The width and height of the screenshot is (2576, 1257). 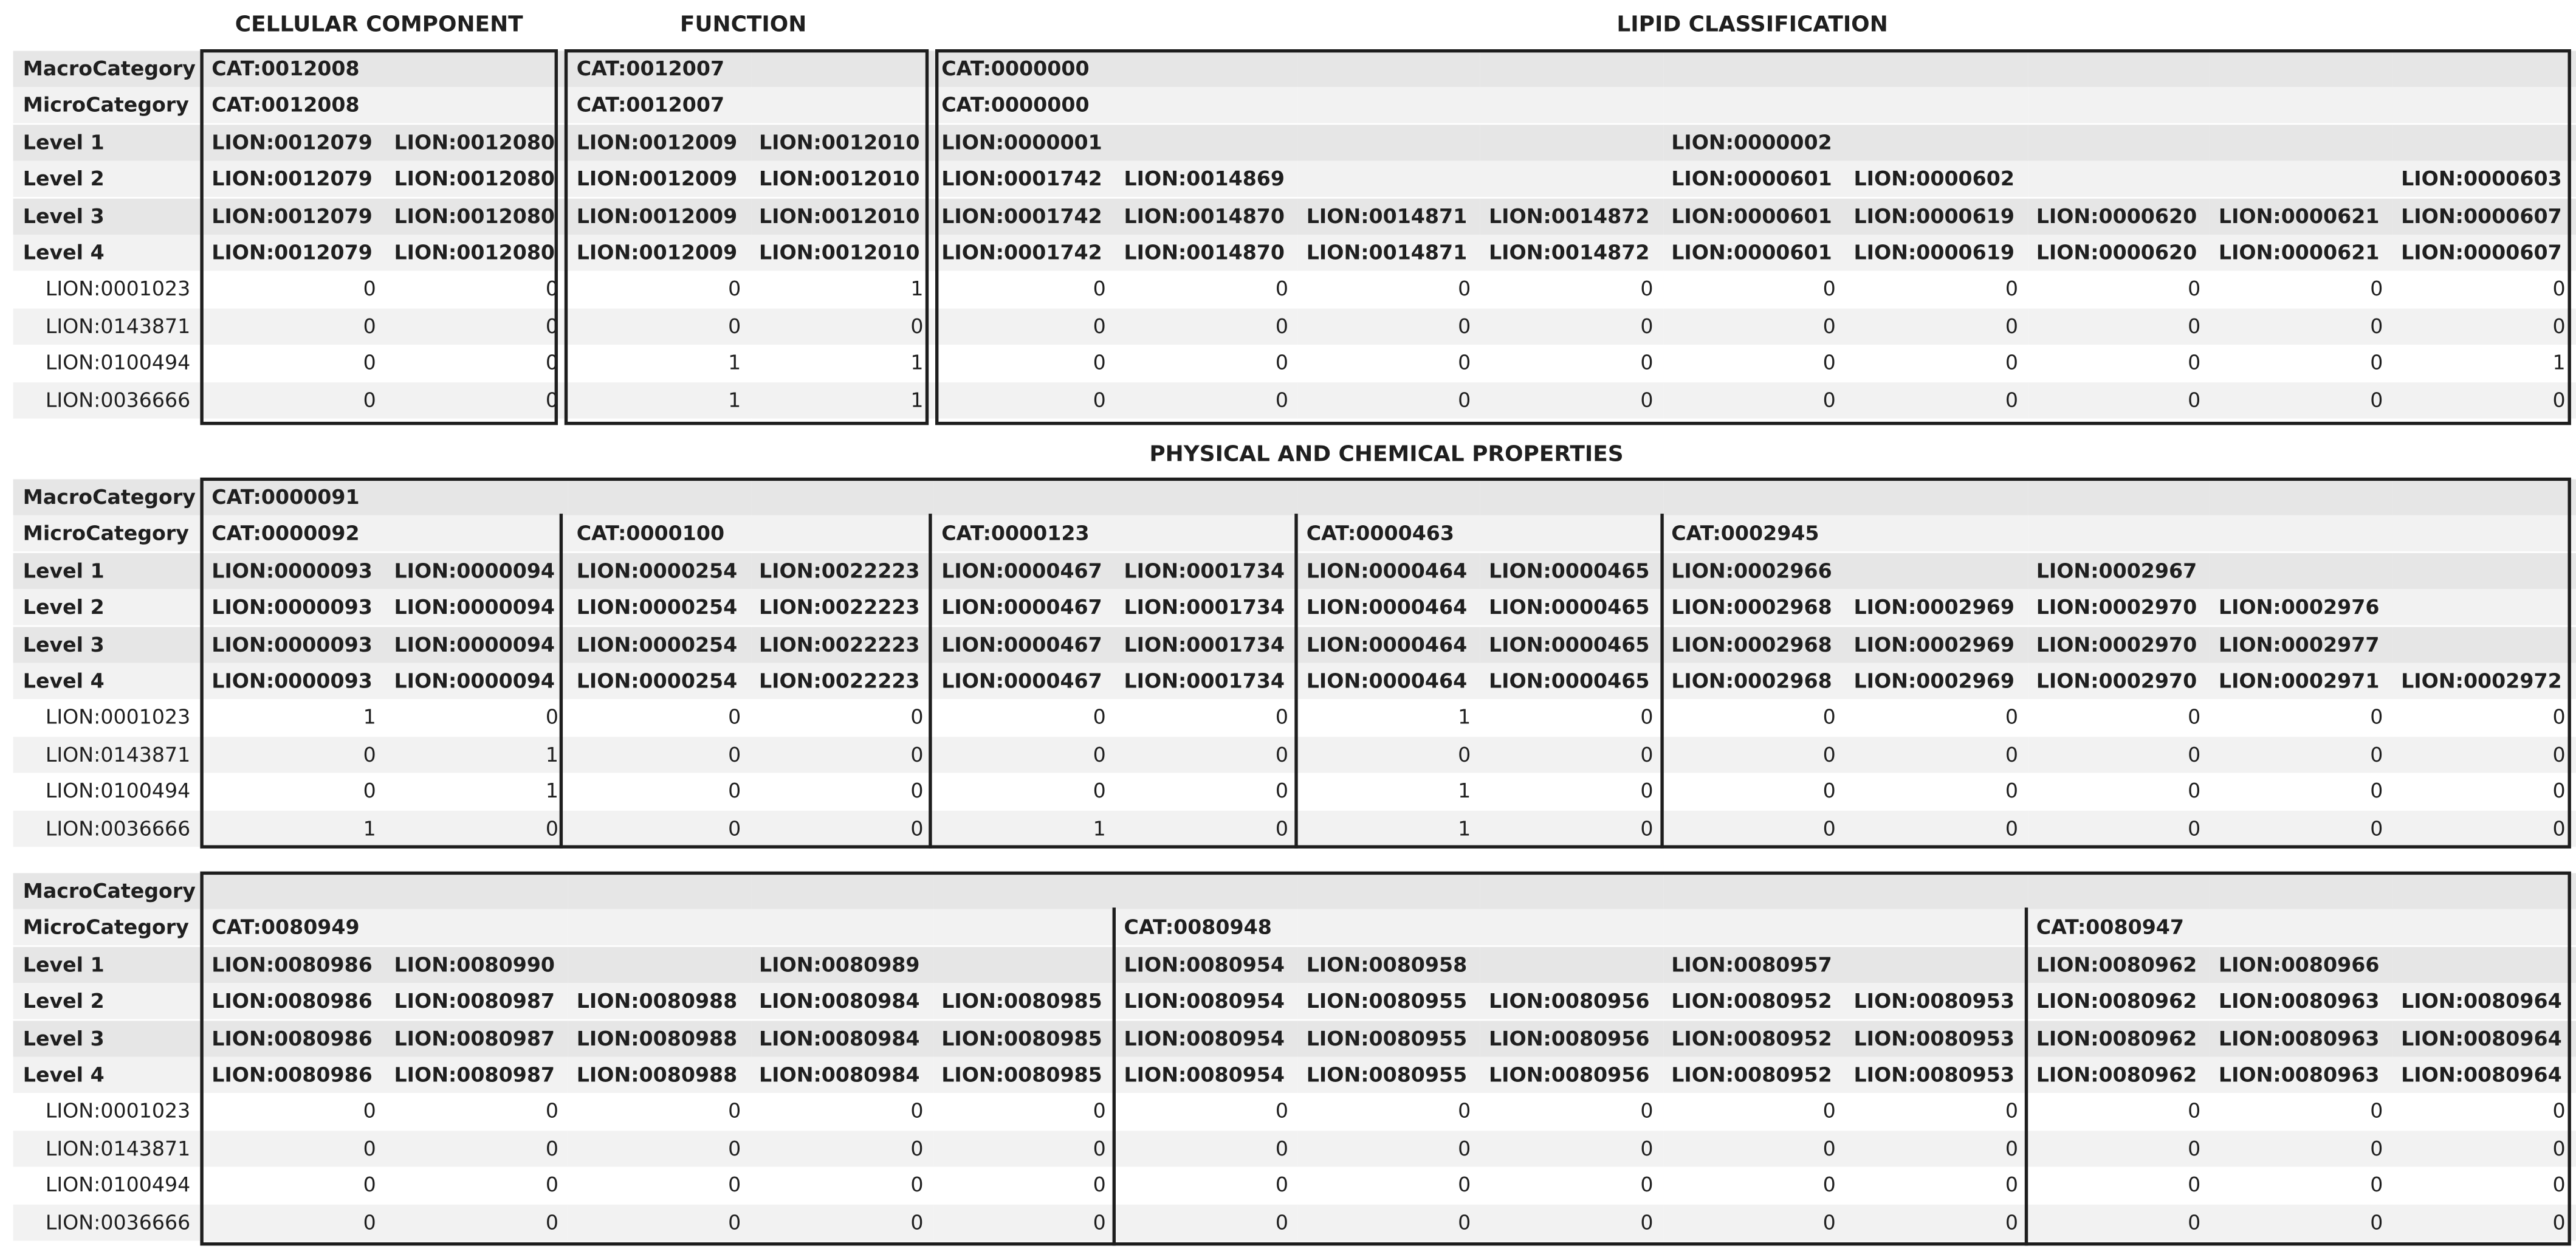 I want to click on category-id-cell: LION:0000464, so click(x=1389, y=681).